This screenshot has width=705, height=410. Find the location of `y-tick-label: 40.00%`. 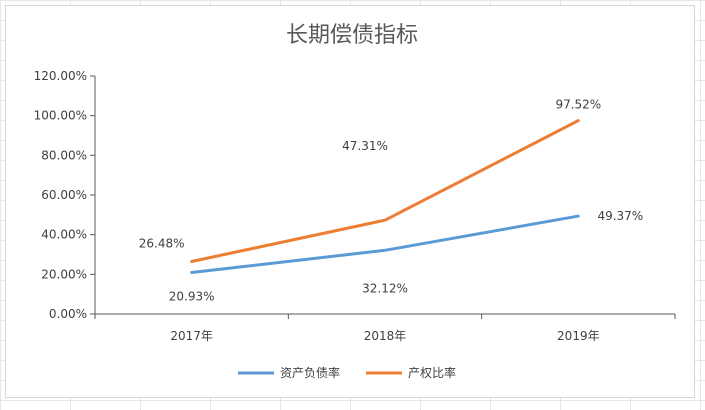

y-tick-label: 40.00% is located at coordinates (64, 235).